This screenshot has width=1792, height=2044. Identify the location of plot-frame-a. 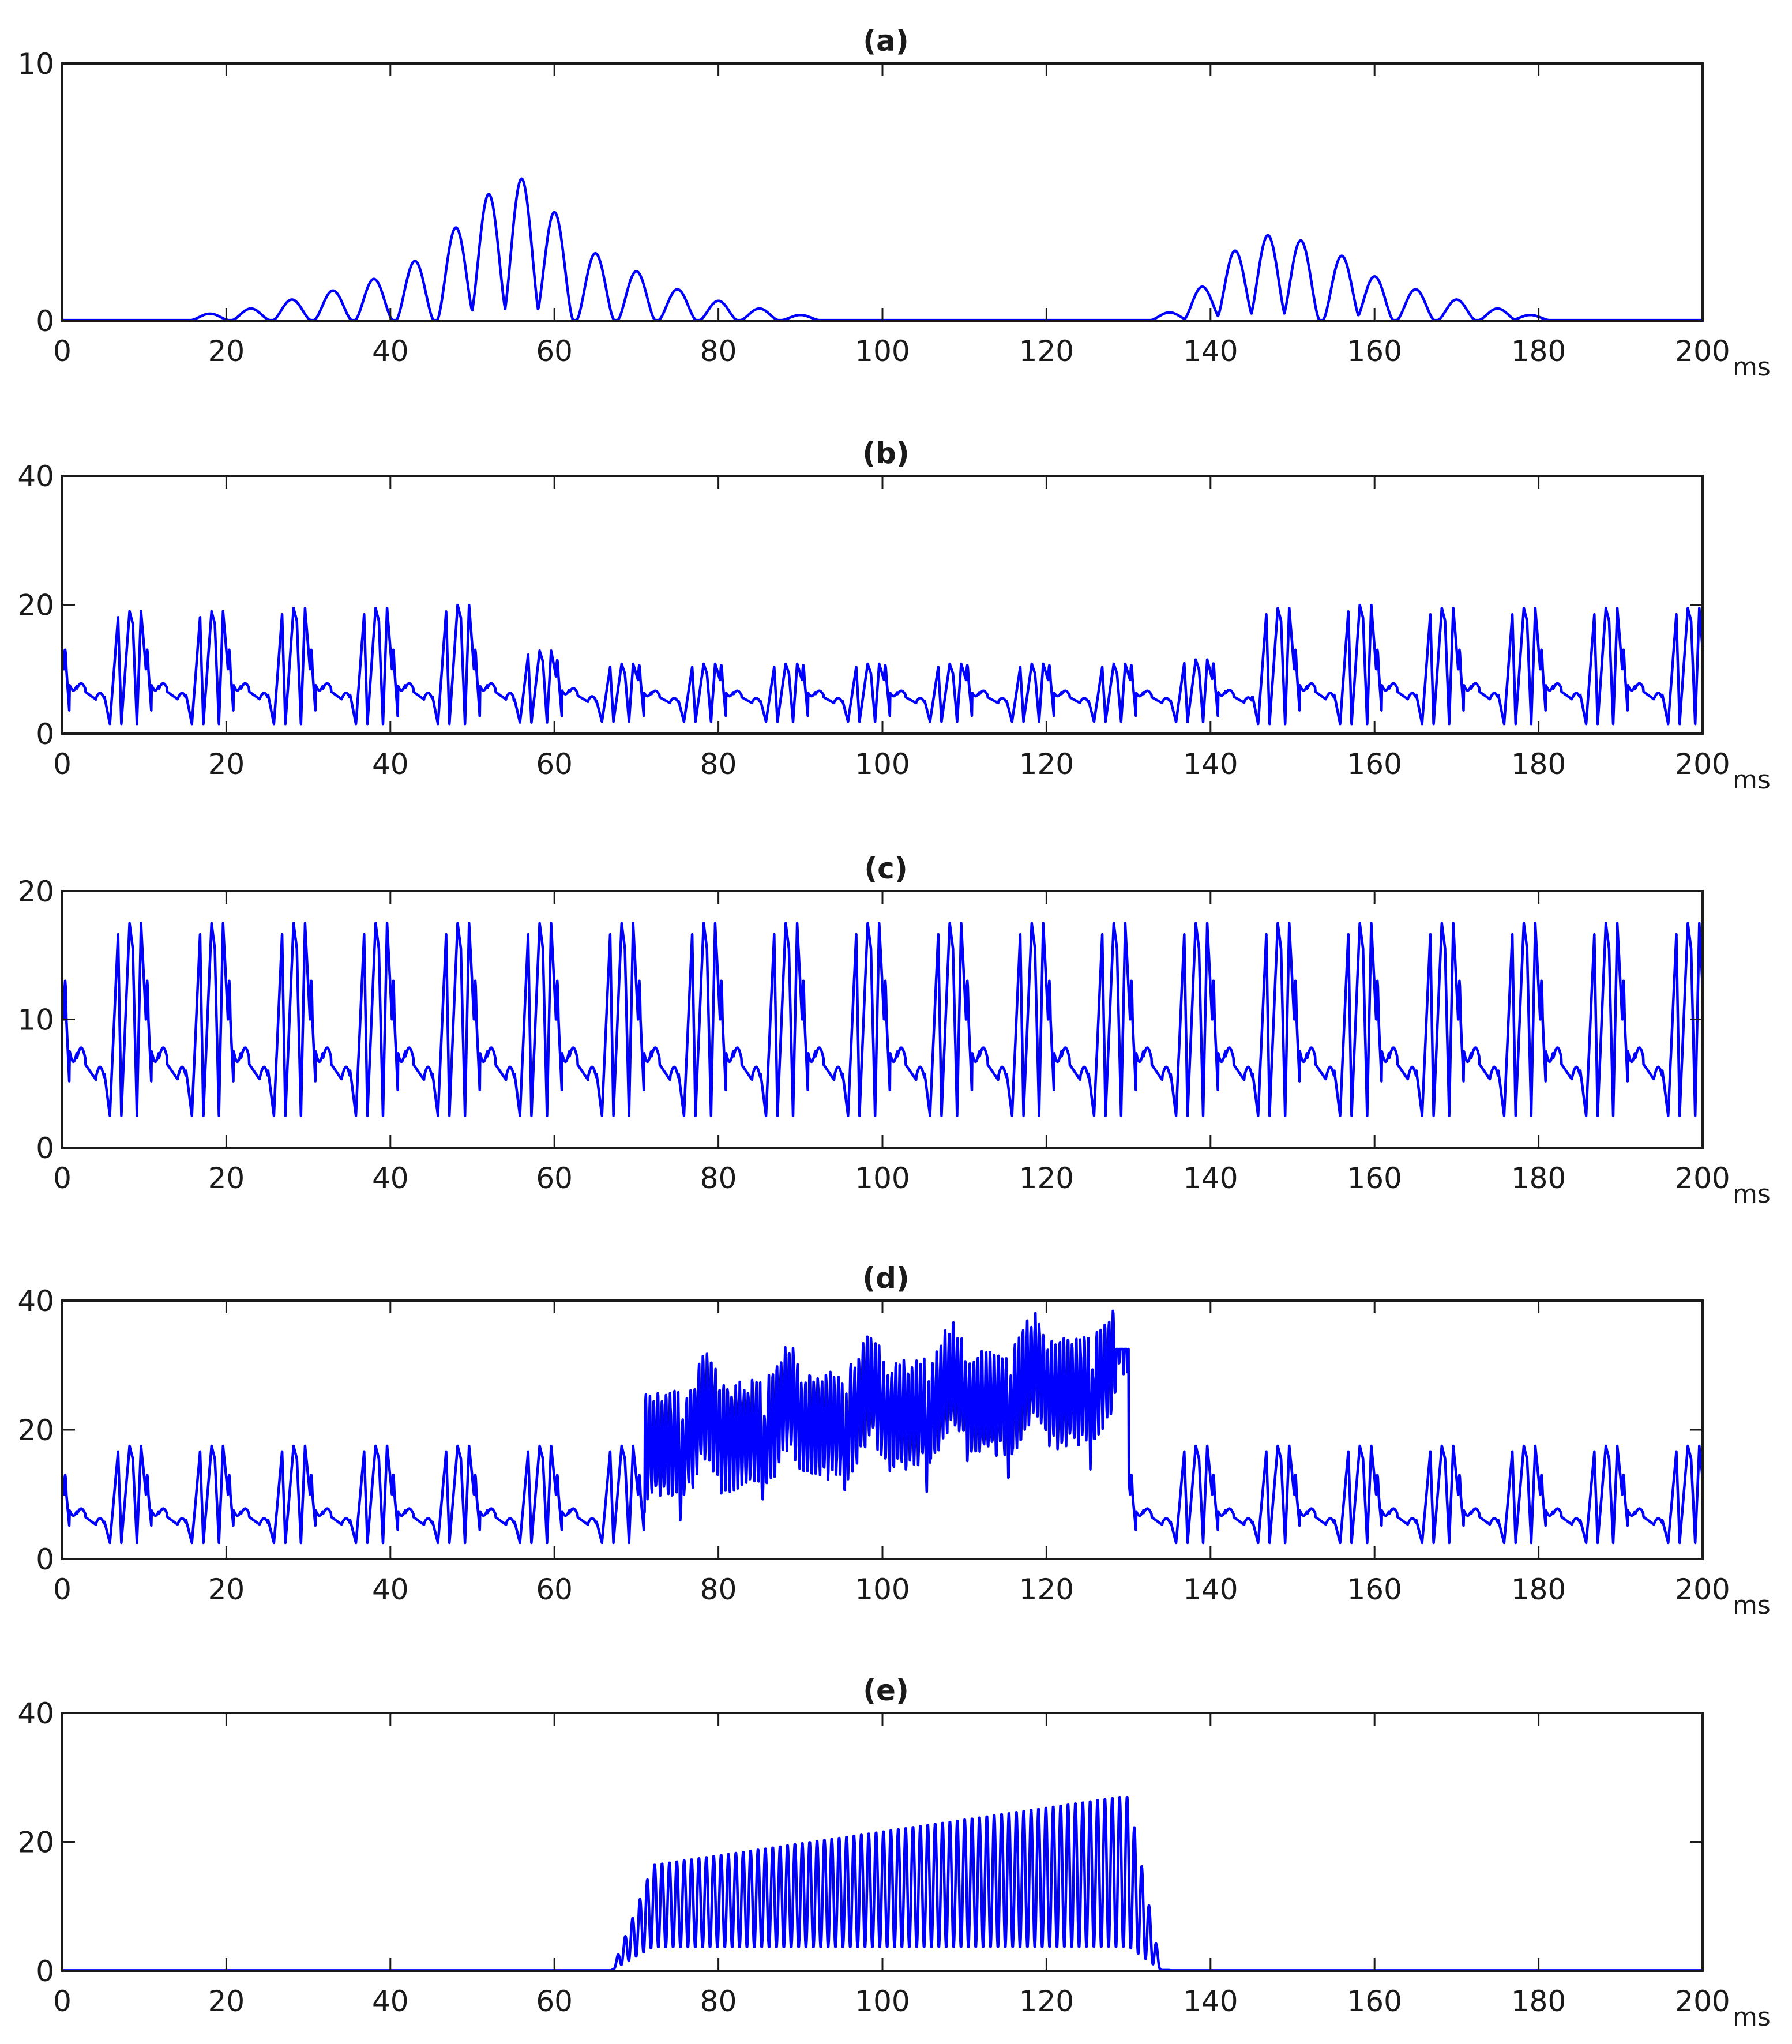
(882, 192).